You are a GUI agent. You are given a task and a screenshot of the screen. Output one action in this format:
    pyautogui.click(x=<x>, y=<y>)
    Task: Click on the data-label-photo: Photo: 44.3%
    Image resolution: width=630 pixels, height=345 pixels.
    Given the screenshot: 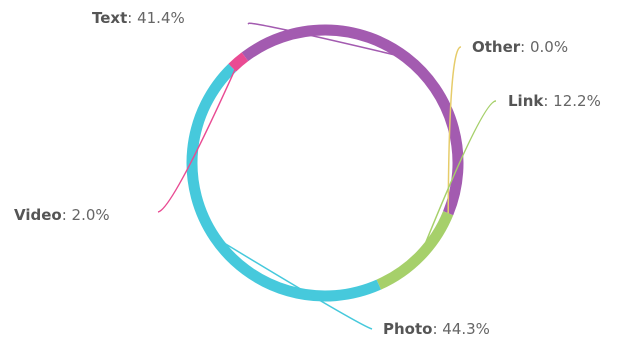 What is the action you would take?
    pyautogui.click(x=436, y=329)
    